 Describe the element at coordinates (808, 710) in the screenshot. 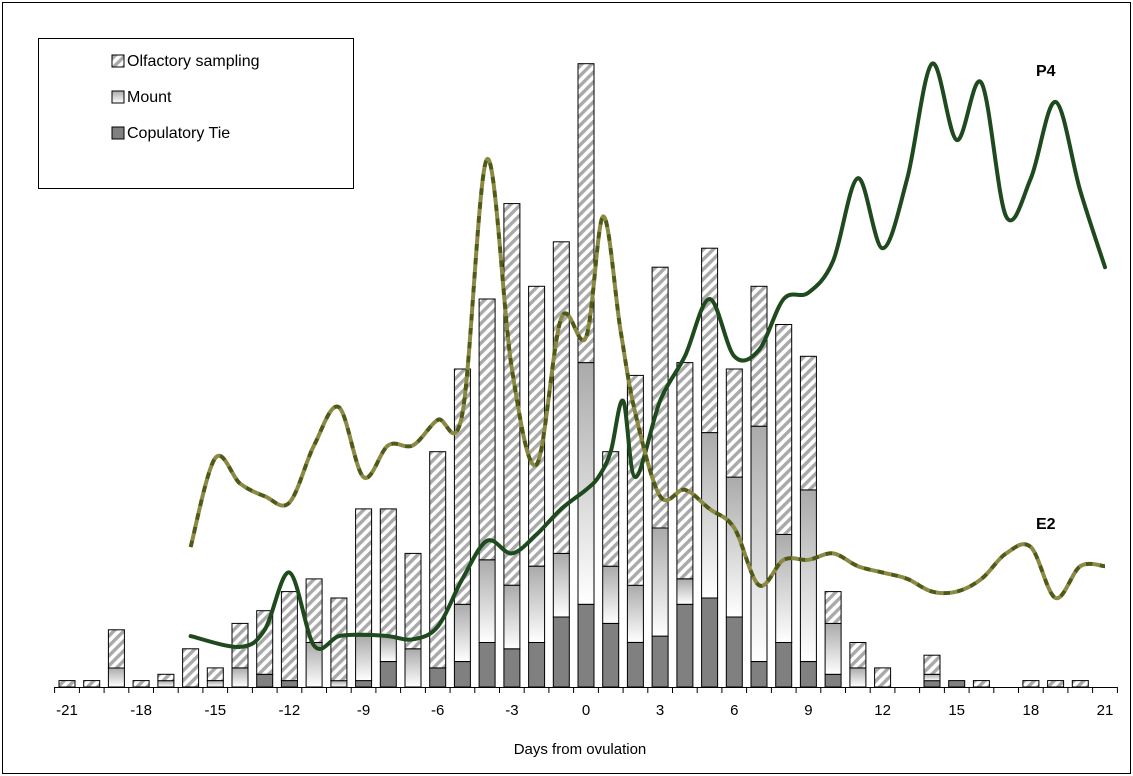

I see `x-tick-label: 9` at that location.